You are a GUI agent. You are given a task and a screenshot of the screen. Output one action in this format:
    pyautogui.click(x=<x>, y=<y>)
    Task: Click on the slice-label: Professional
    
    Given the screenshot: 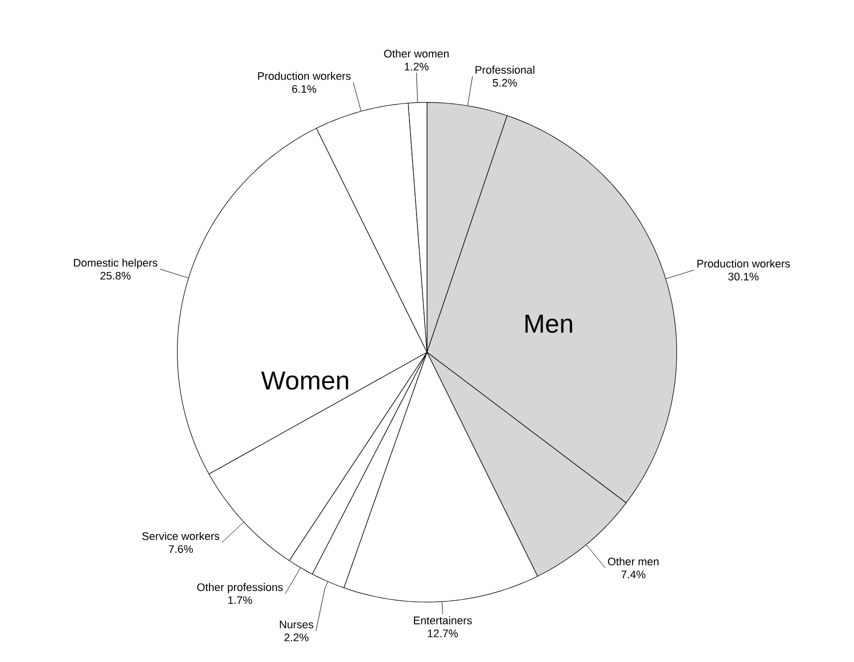 What is the action you would take?
    pyautogui.click(x=505, y=70)
    